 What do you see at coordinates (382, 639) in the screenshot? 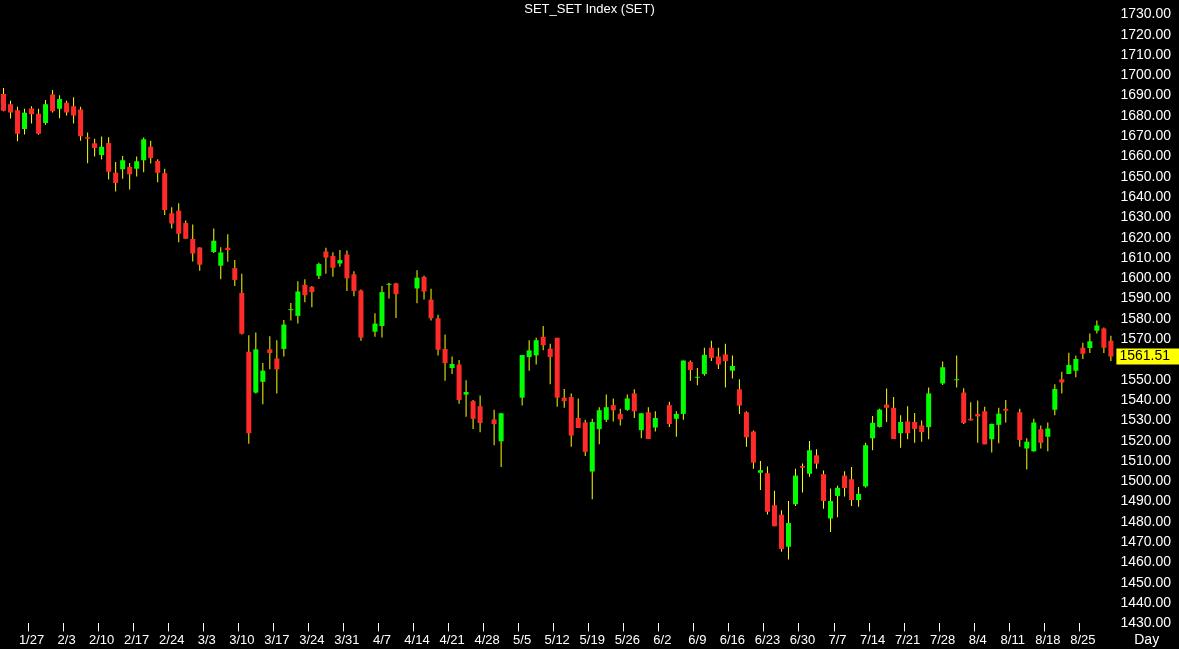
I see `x-tick-label: 4/7` at bounding box center [382, 639].